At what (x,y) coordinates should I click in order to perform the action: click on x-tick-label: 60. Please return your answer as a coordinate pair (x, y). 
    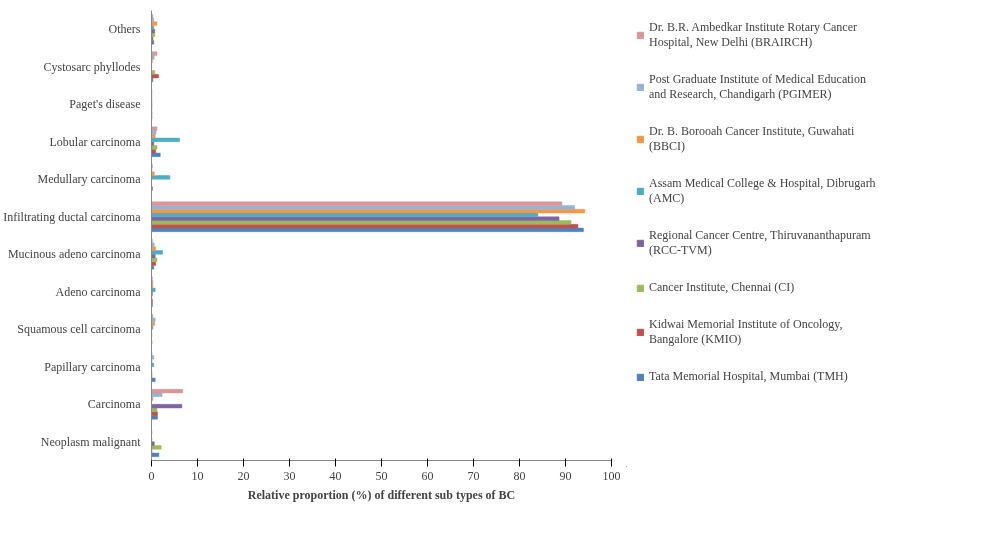
    Looking at the image, I should click on (427, 475).